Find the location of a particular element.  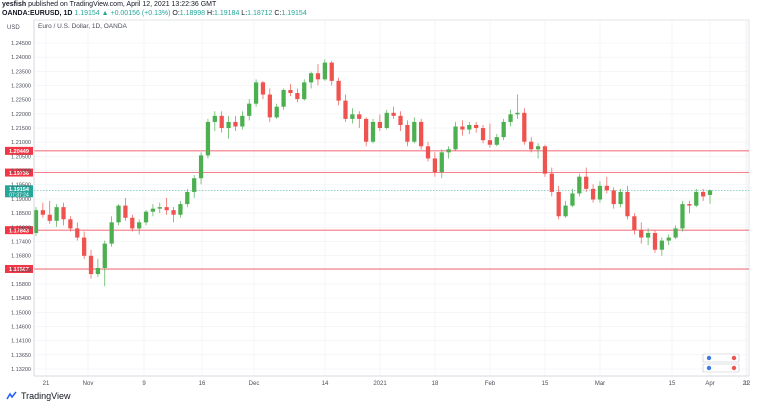

author-name: yesfish is located at coordinates (14, 4).